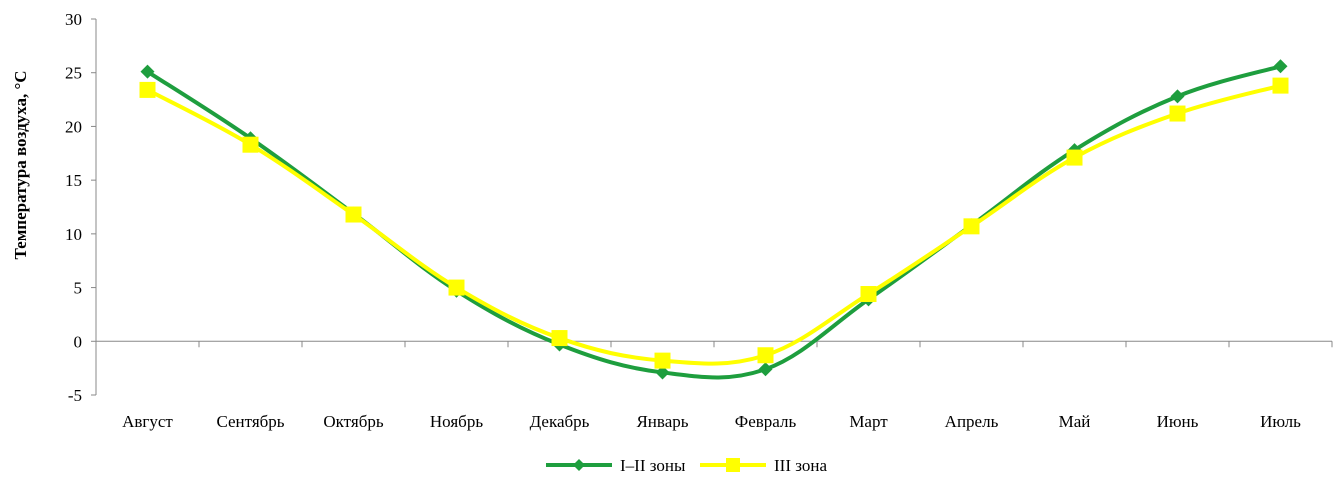 Image resolution: width=1340 pixels, height=477 pixels. Describe the element at coordinates (78, 288) in the screenshot. I see `y-tick-label: 5` at that location.